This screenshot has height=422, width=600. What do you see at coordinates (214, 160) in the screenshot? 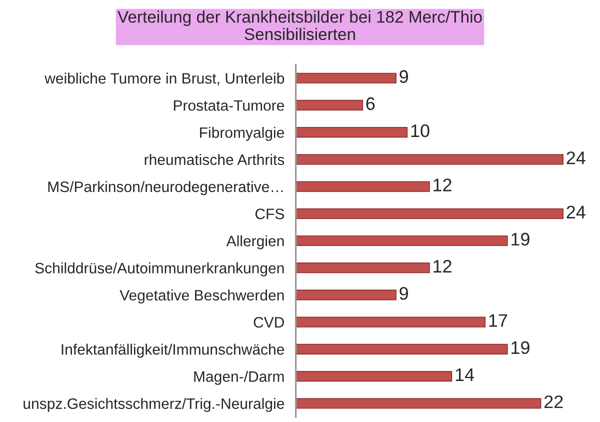
I see `y-tick-label: rheumatische Arthrits` at bounding box center [214, 160].